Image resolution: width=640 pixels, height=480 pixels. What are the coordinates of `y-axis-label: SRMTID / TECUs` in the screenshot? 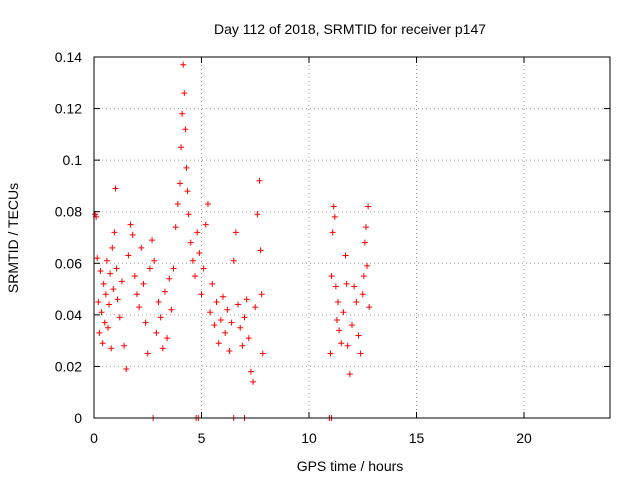 It's located at (13, 238).